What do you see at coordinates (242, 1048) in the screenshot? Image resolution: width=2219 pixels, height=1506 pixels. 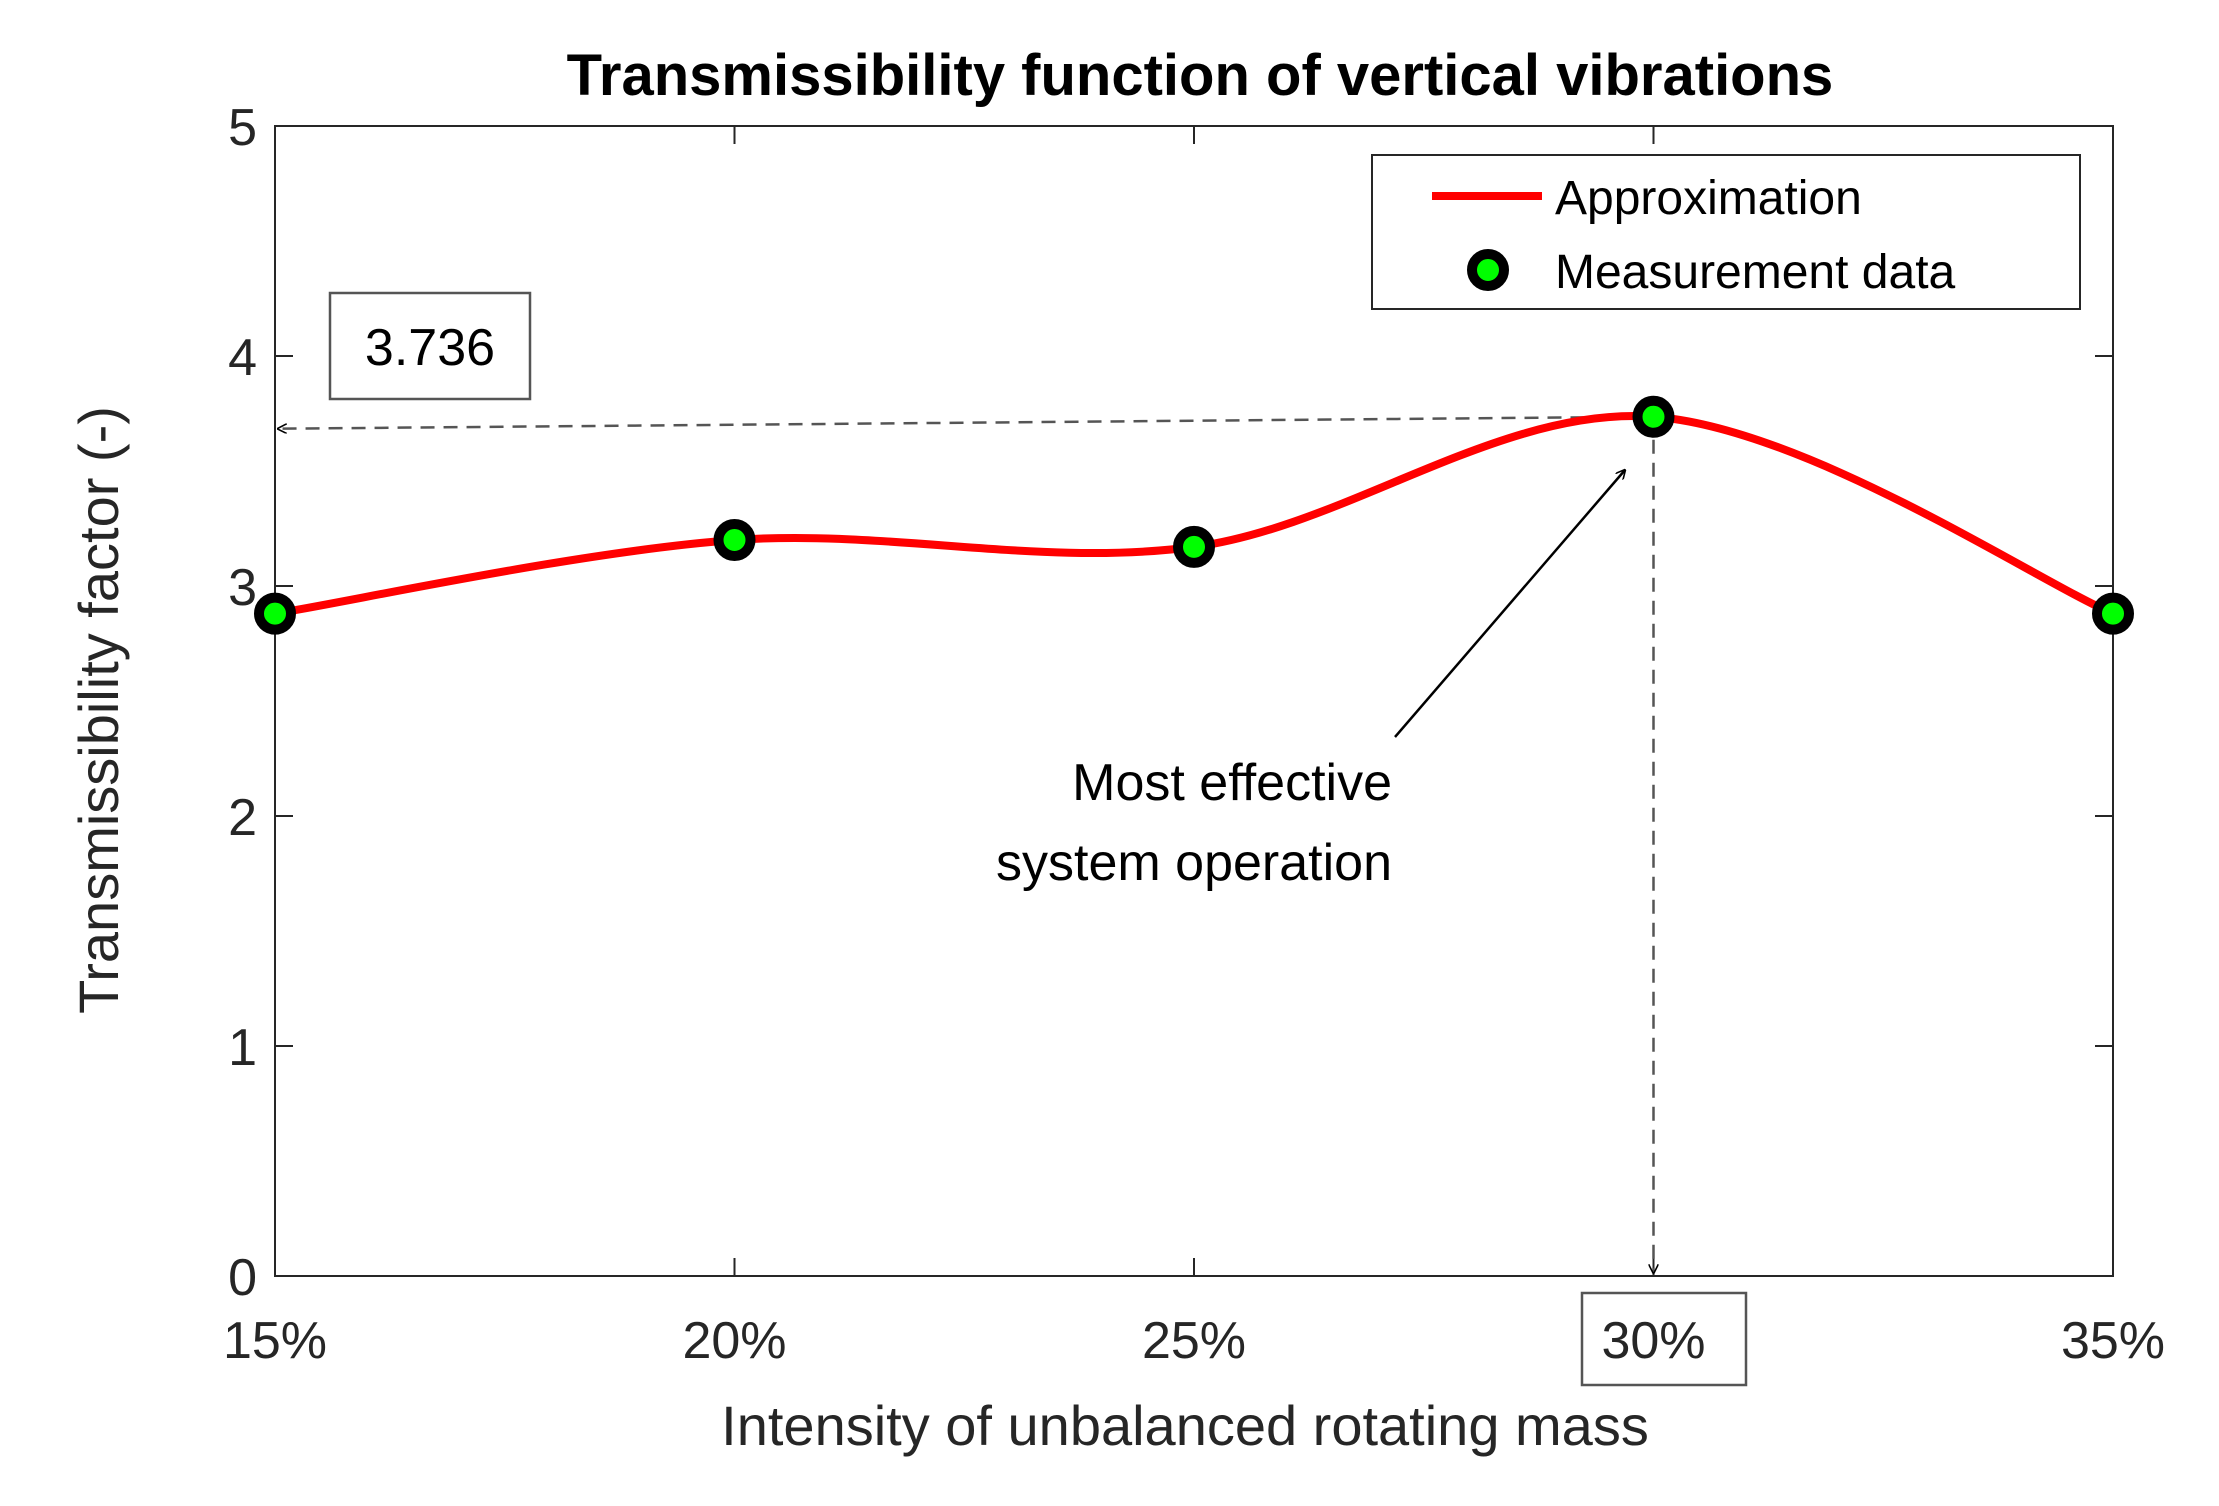 I see `y-tick-label: 1` at bounding box center [242, 1048].